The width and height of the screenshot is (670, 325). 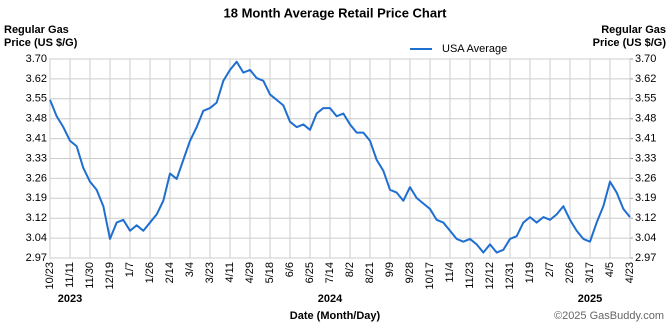 I want to click on x-tick-label: 1/19, so click(x=530, y=272).